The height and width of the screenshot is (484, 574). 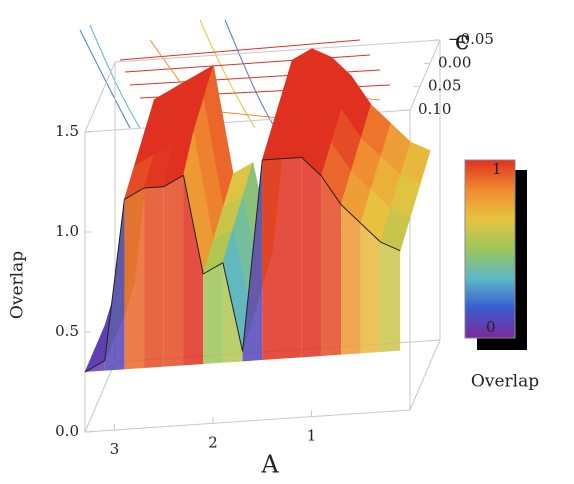 What do you see at coordinates (213, 442) in the screenshot?
I see `x-tick-label: 2` at bounding box center [213, 442].